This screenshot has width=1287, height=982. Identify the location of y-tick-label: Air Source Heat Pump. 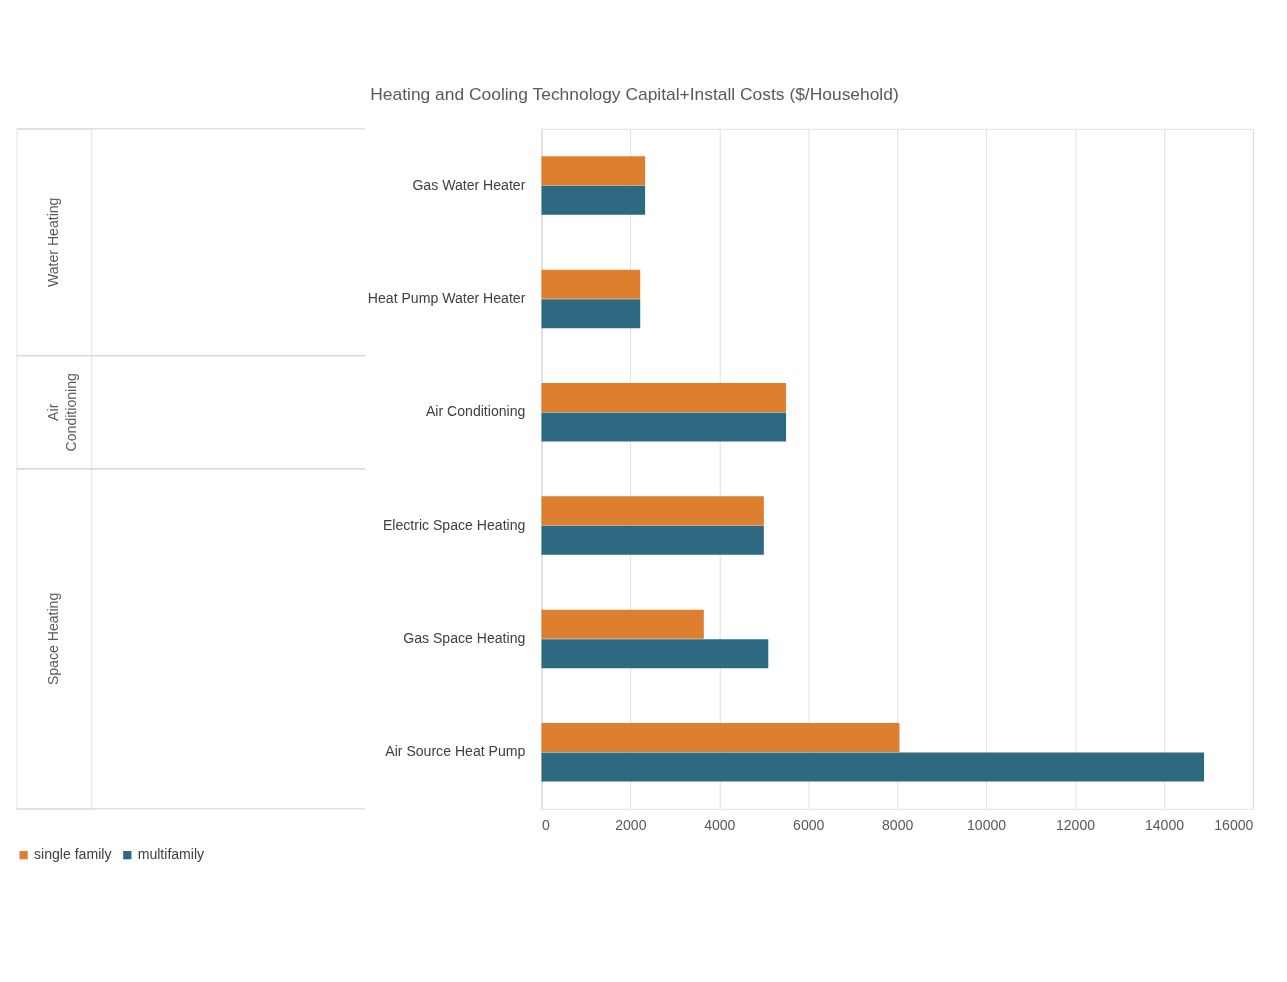
(455, 751).